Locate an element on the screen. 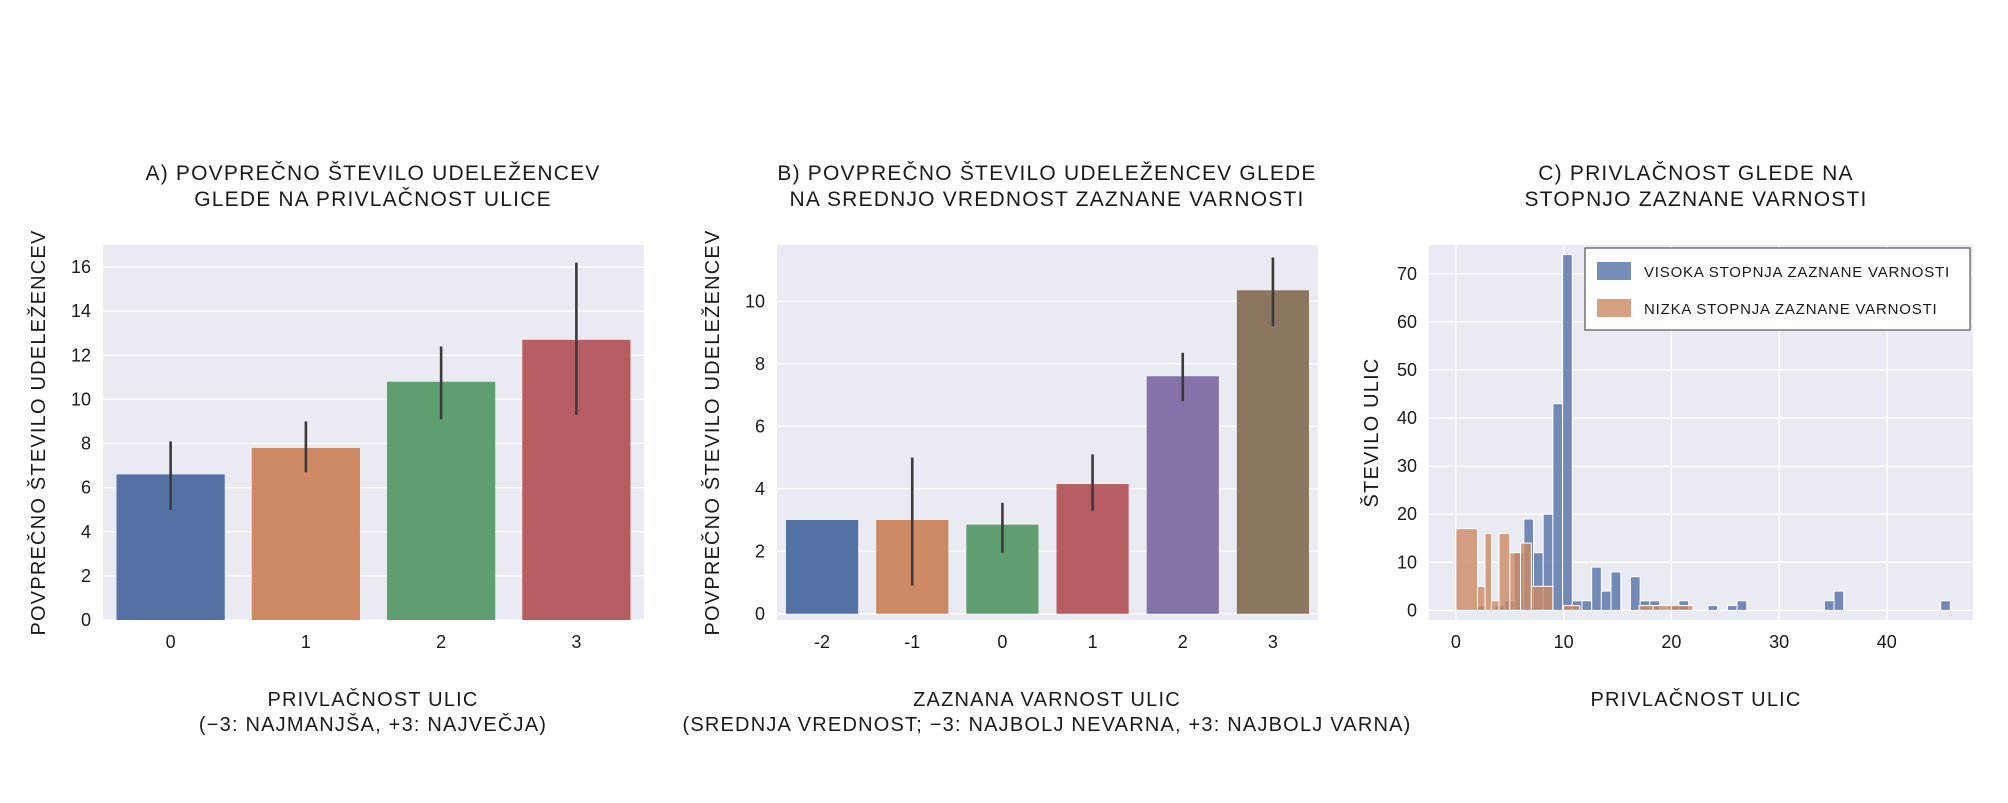  y-axis-label: ŠTEVILO ULIC is located at coordinates (1371, 433).